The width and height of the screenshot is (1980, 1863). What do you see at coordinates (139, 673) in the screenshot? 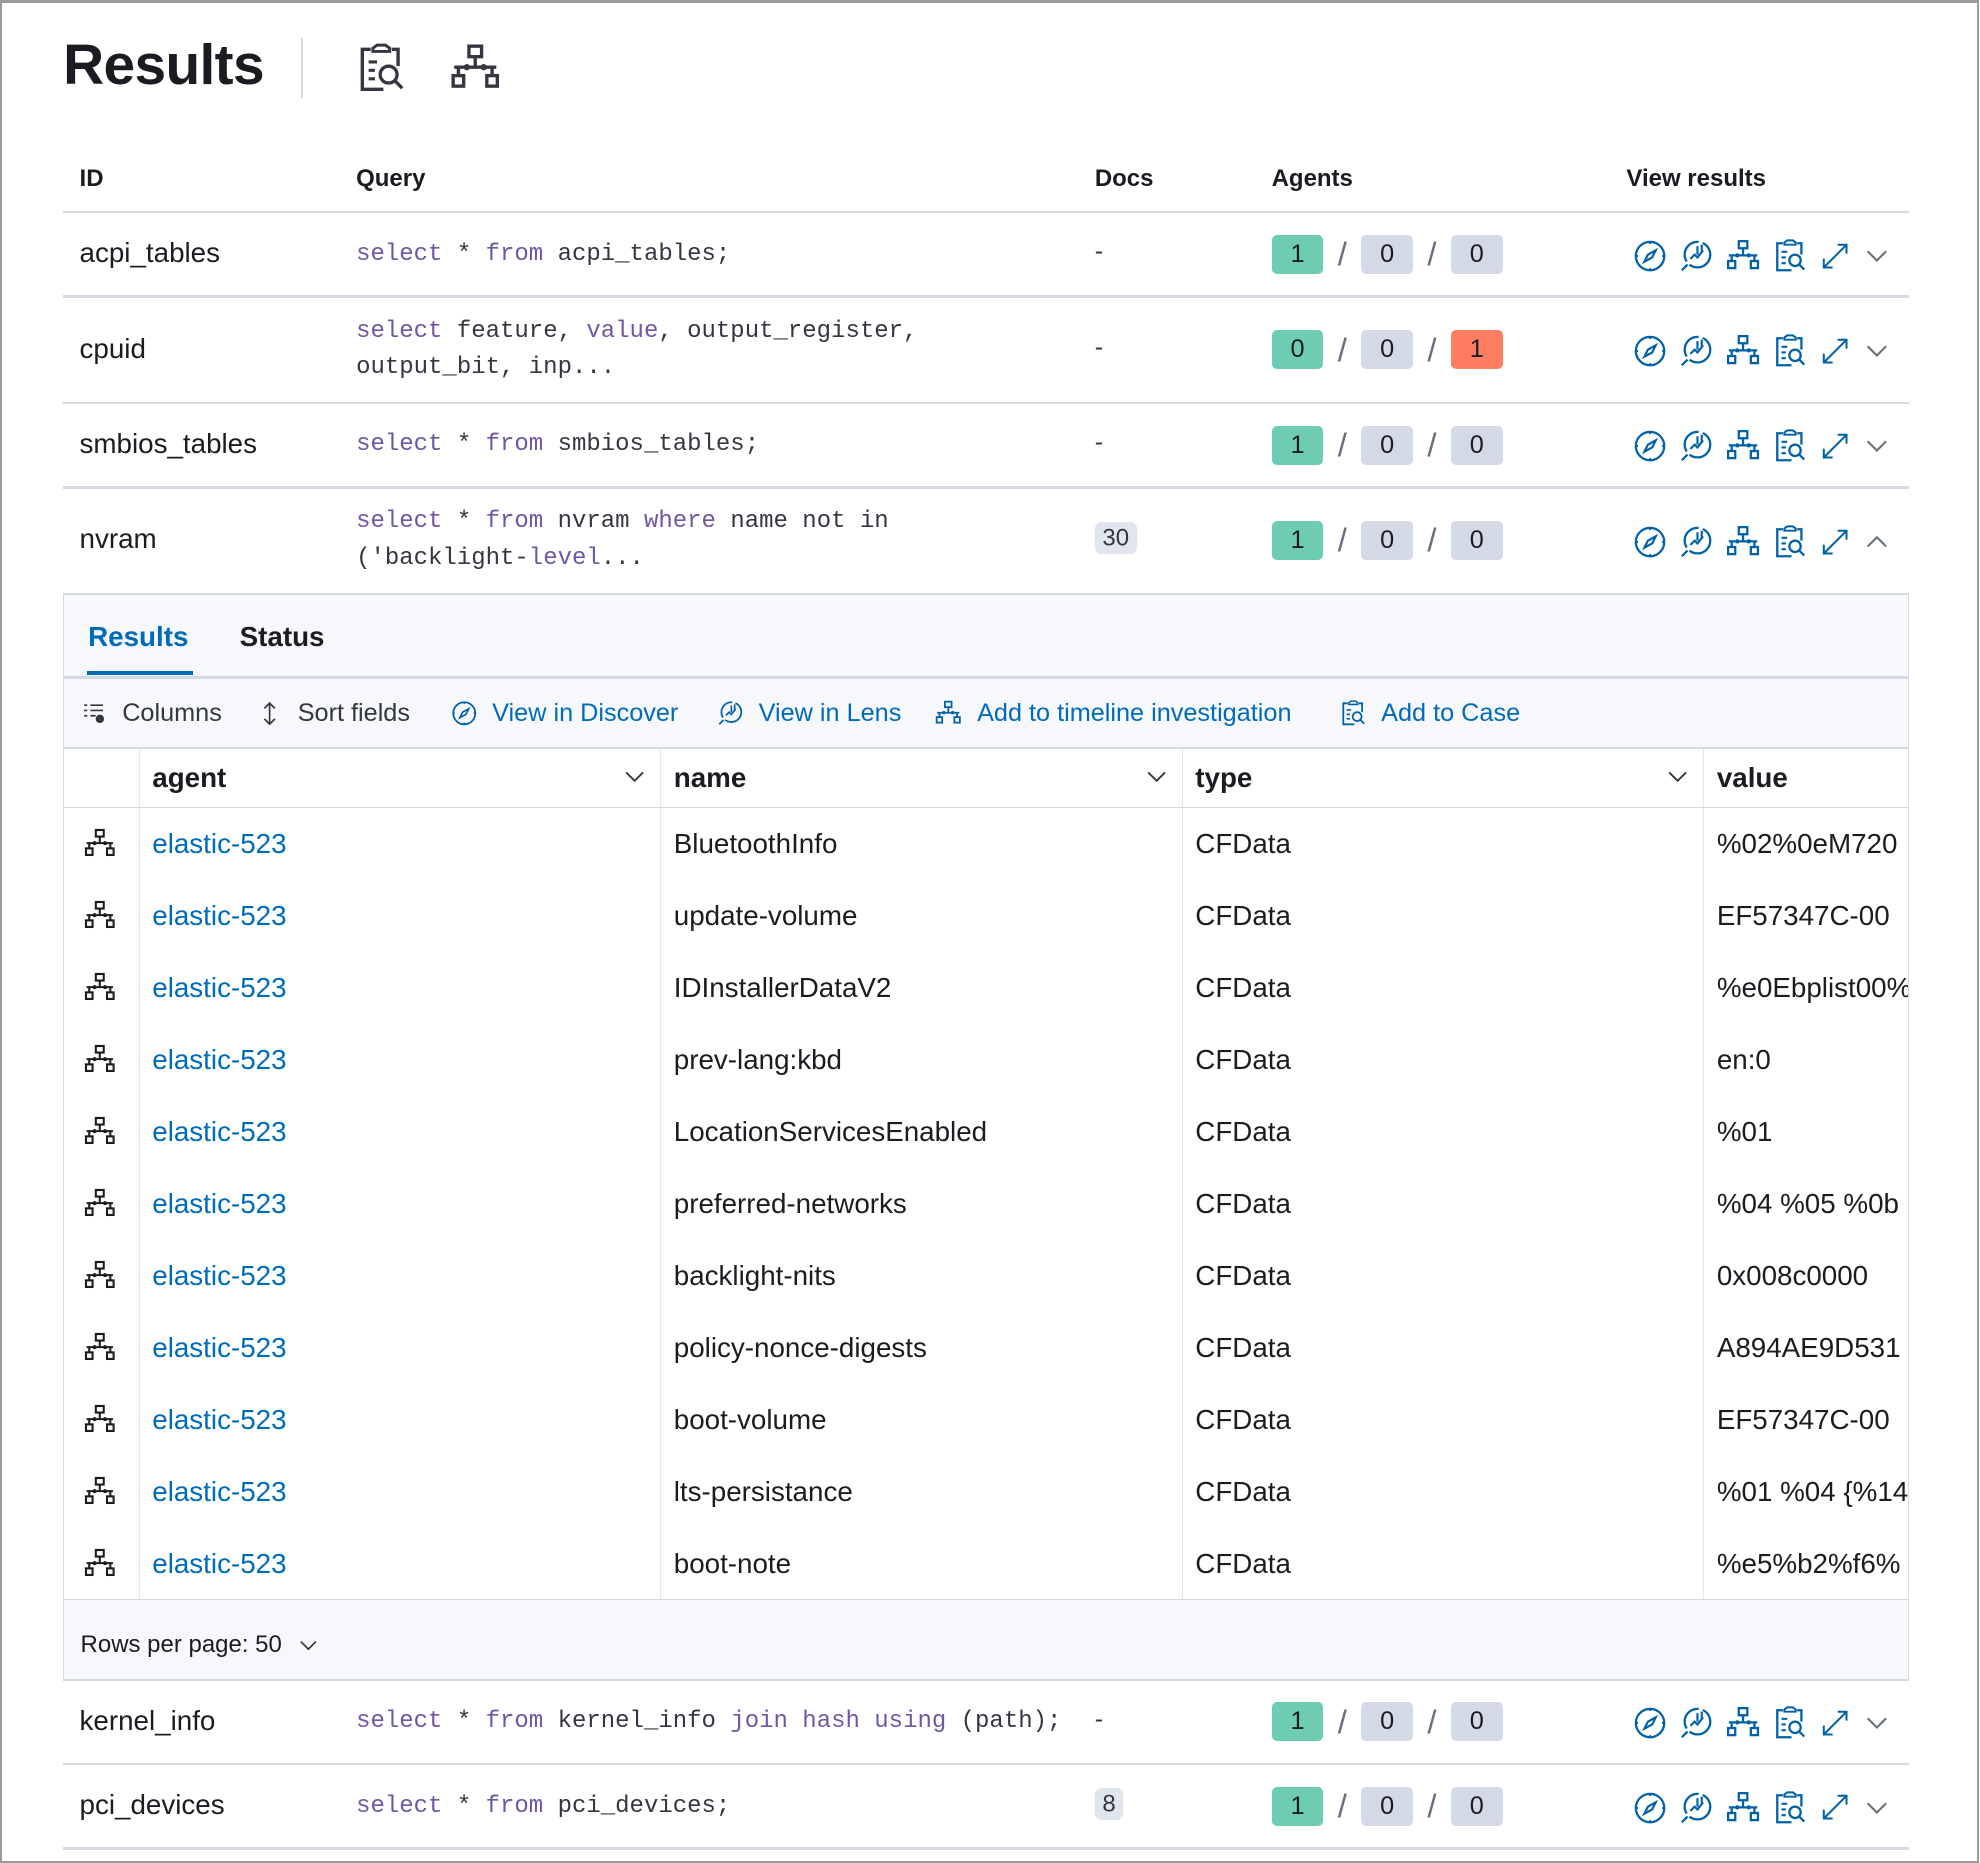
I see `active-tab-indicator` at bounding box center [139, 673].